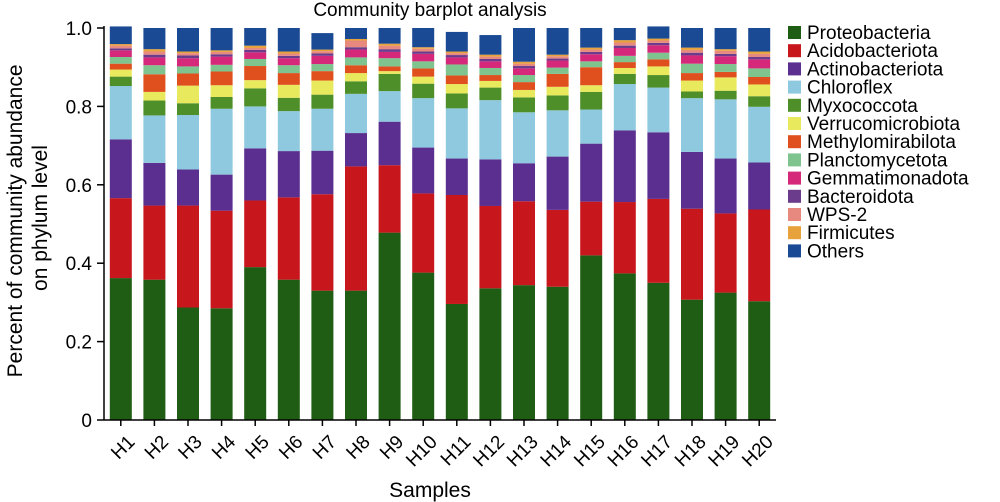 This screenshot has width=1000, height=502. Describe the element at coordinates (430, 490) in the screenshot. I see `x-axis-label: Samples` at that location.